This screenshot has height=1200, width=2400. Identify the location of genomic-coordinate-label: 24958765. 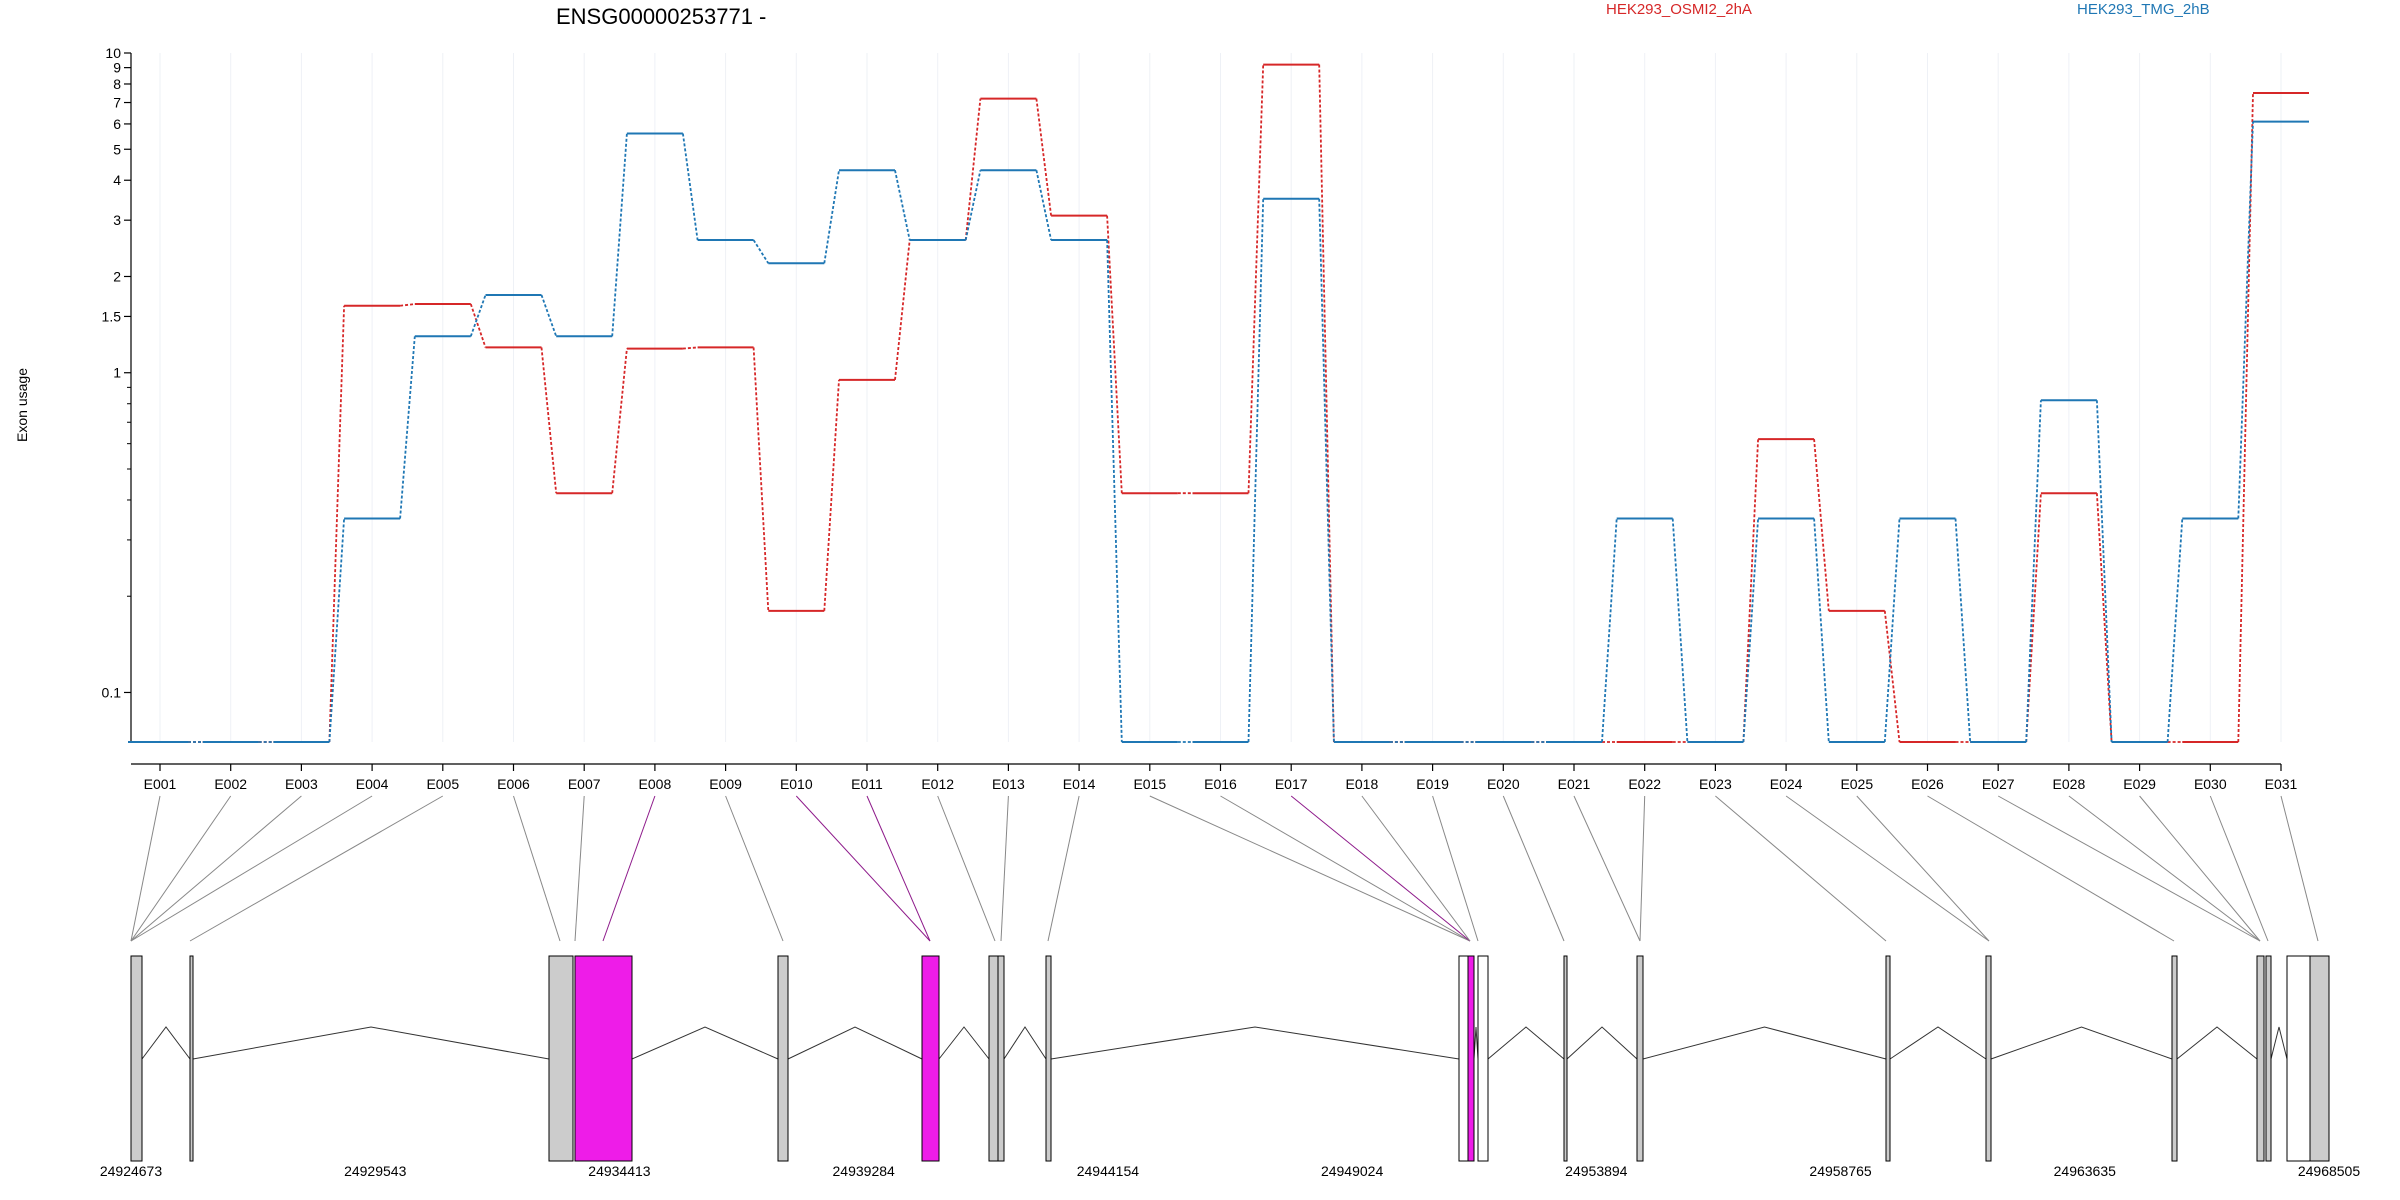
(1840, 1171).